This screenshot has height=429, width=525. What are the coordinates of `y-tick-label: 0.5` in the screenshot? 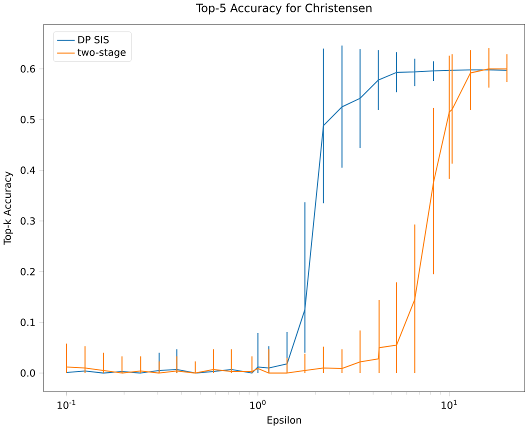 It's located at (27, 120).